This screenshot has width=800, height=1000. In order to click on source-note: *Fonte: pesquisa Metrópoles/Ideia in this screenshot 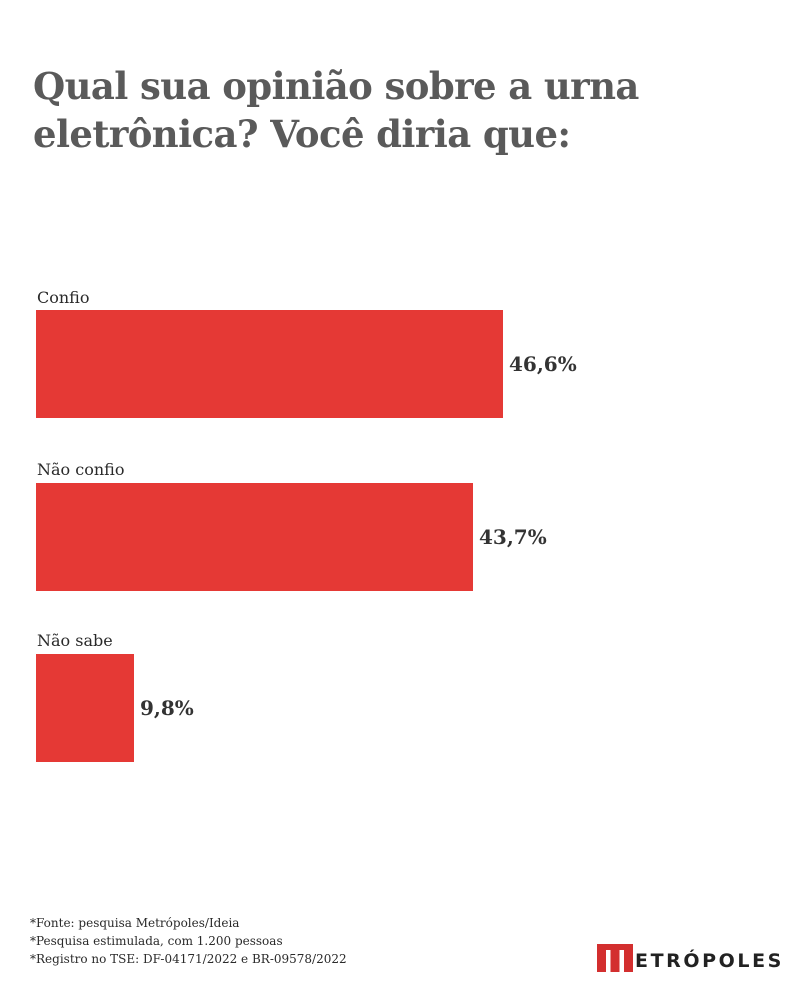, I will do `click(135, 923)`.